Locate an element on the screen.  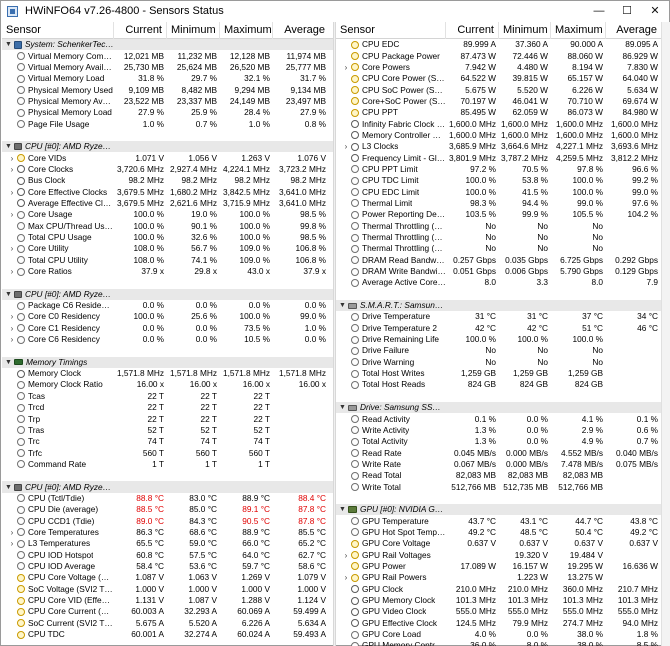
sensor-row: Tcas 22 T 22 T 22 T is located at coordinates (167, 396).